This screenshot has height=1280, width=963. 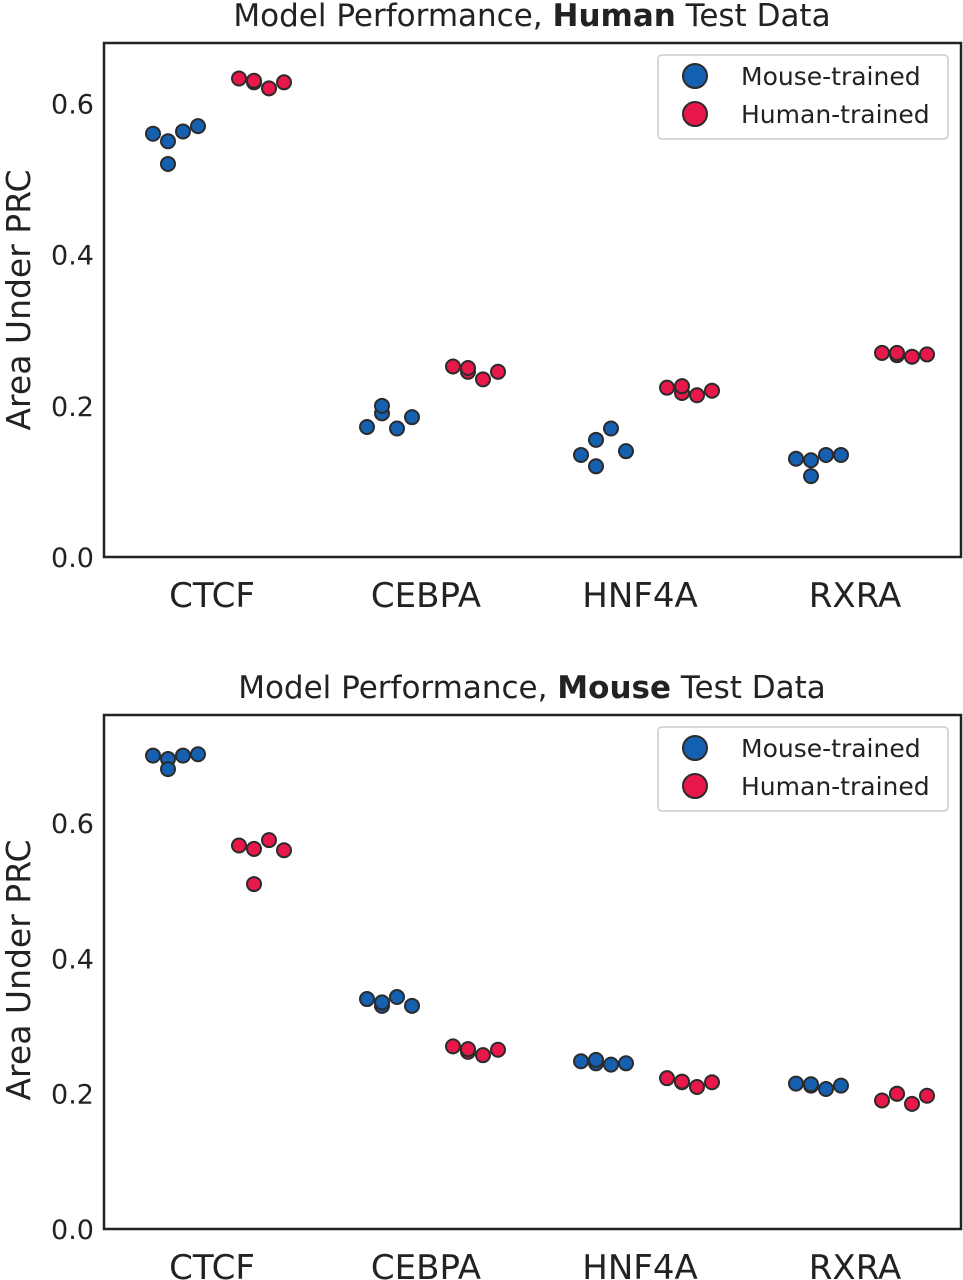 What do you see at coordinates (695, 76) in the screenshot?
I see `legend-marker-mouse-trained` at bounding box center [695, 76].